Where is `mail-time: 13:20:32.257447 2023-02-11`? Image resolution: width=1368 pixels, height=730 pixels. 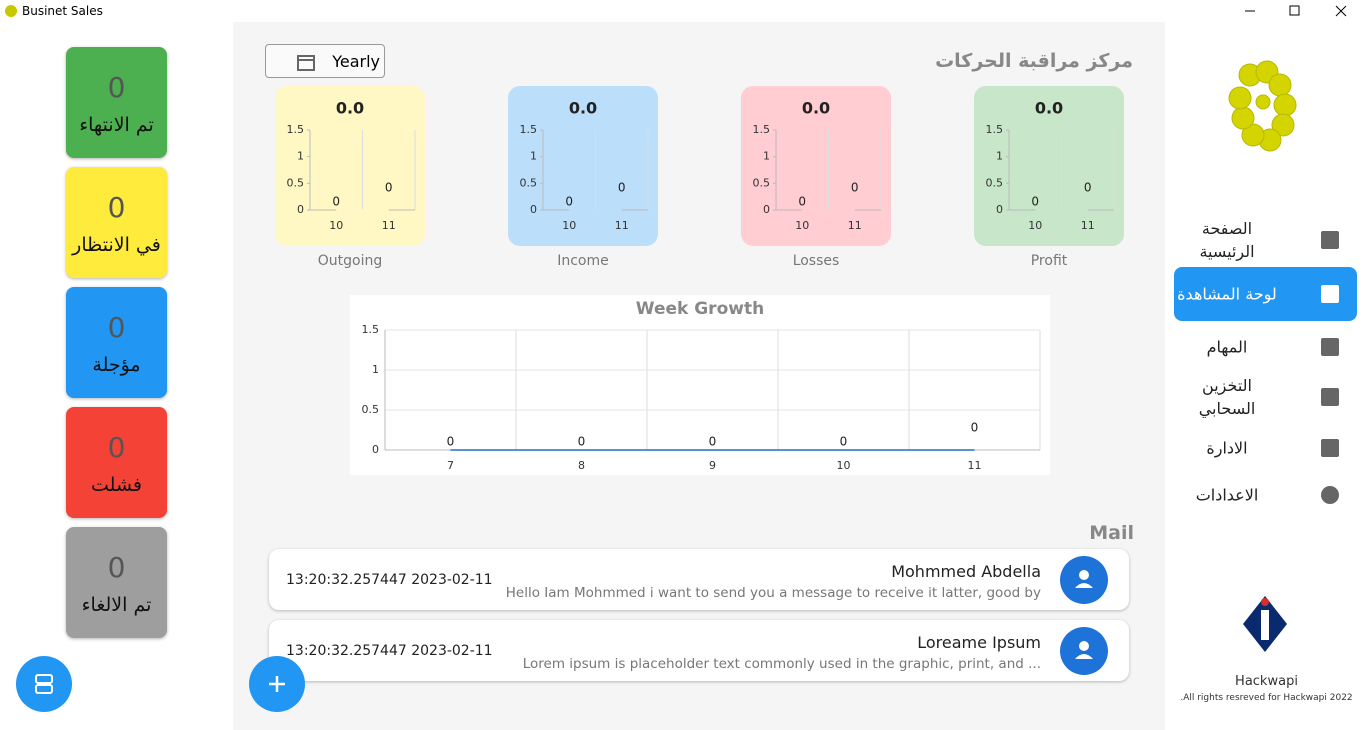 mail-time: 13:20:32.257447 2023-02-11 is located at coordinates (389, 580).